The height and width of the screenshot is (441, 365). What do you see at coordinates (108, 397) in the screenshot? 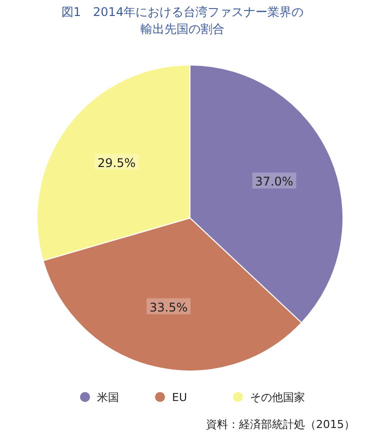
I see `legend-label: 米国` at bounding box center [108, 397].